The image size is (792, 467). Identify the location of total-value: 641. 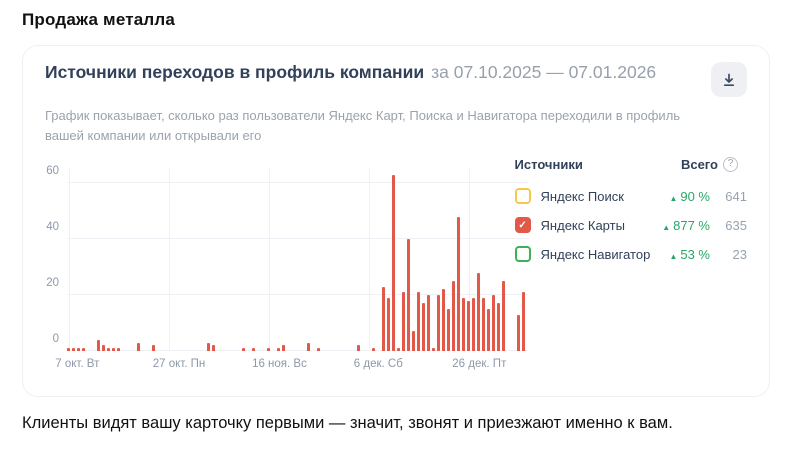
(736, 196).